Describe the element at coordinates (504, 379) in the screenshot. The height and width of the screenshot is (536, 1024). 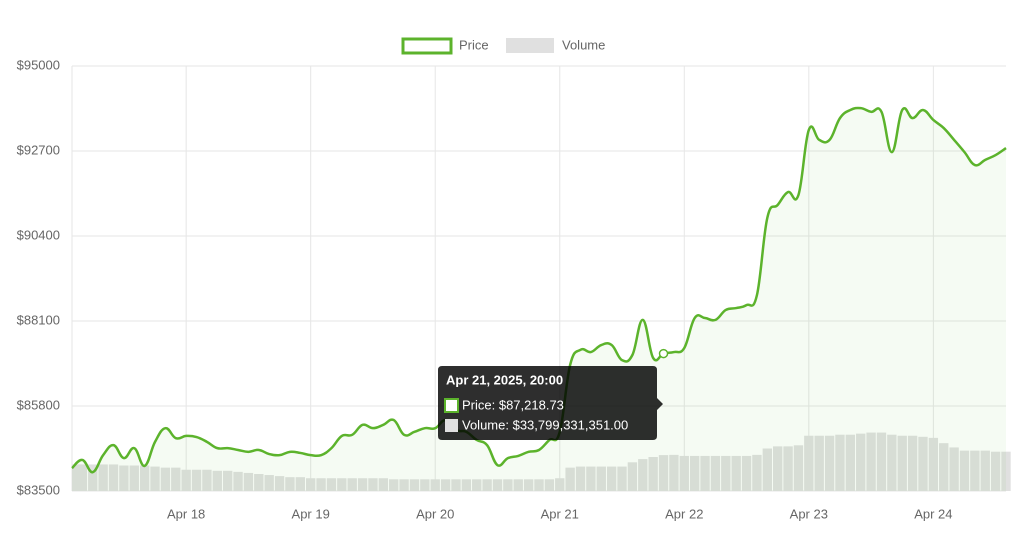
I see `tooltip-title: Apr 21, 2025, 20:00` at that location.